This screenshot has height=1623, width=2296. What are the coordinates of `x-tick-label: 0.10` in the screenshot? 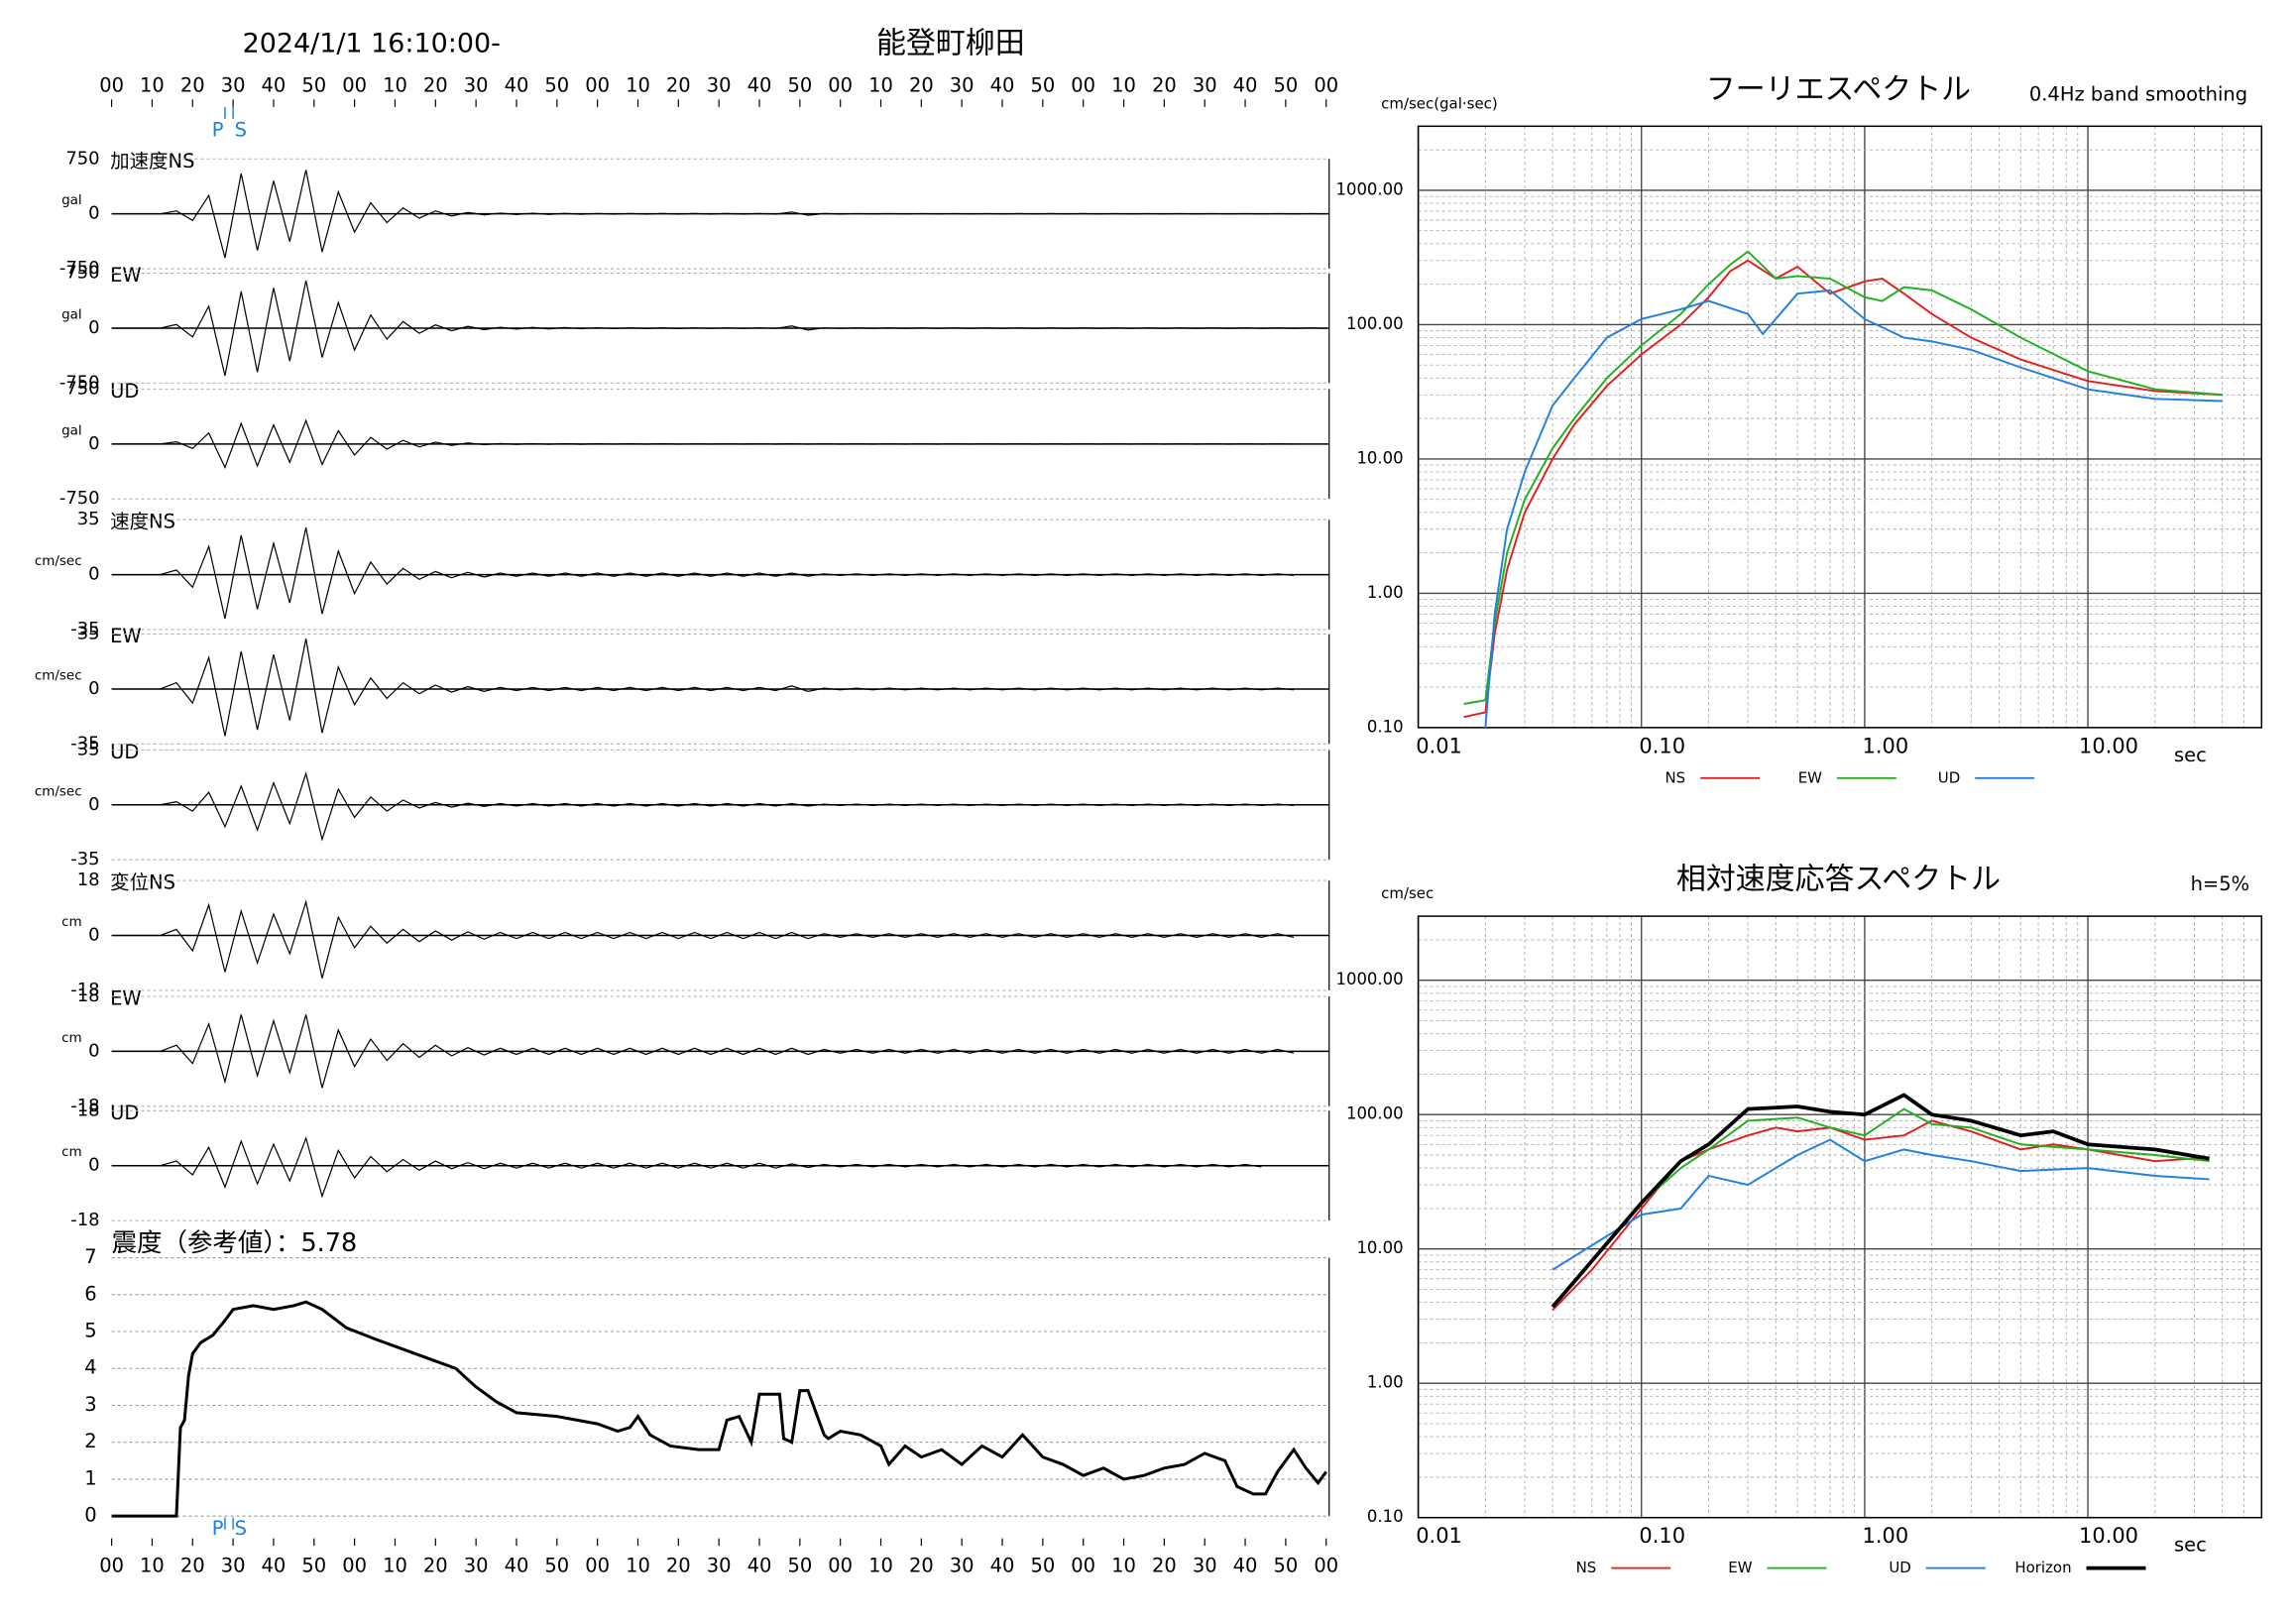 It's located at (1662, 1536).